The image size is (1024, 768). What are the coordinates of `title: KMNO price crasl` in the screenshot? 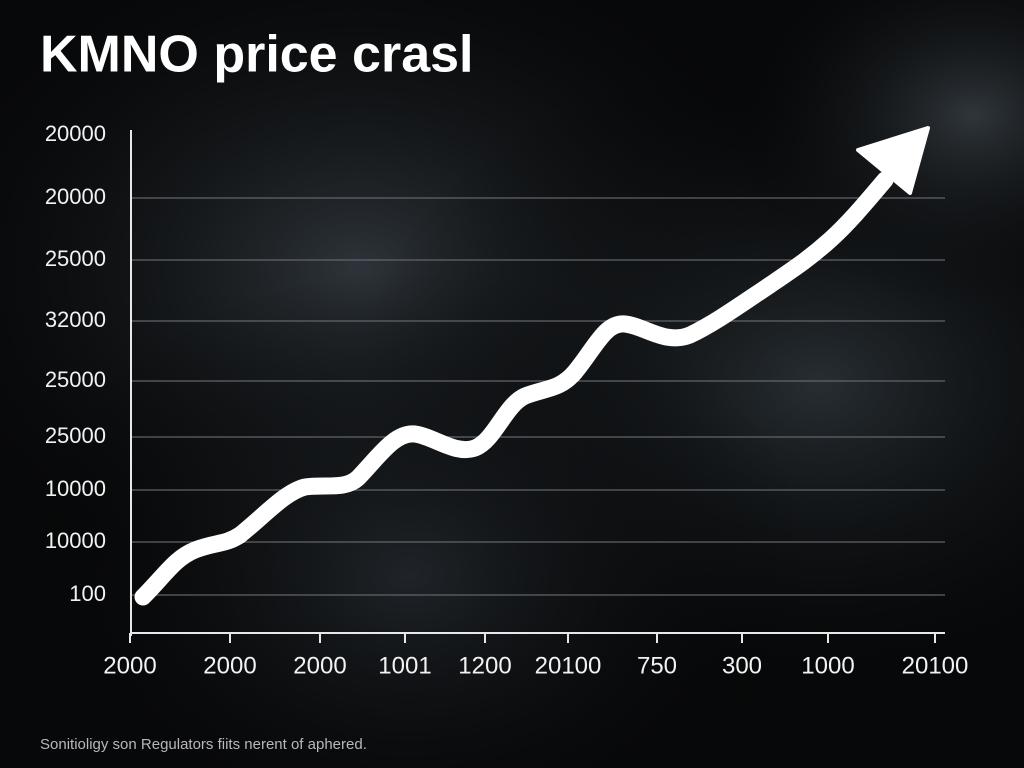 It's located at (257, 55).